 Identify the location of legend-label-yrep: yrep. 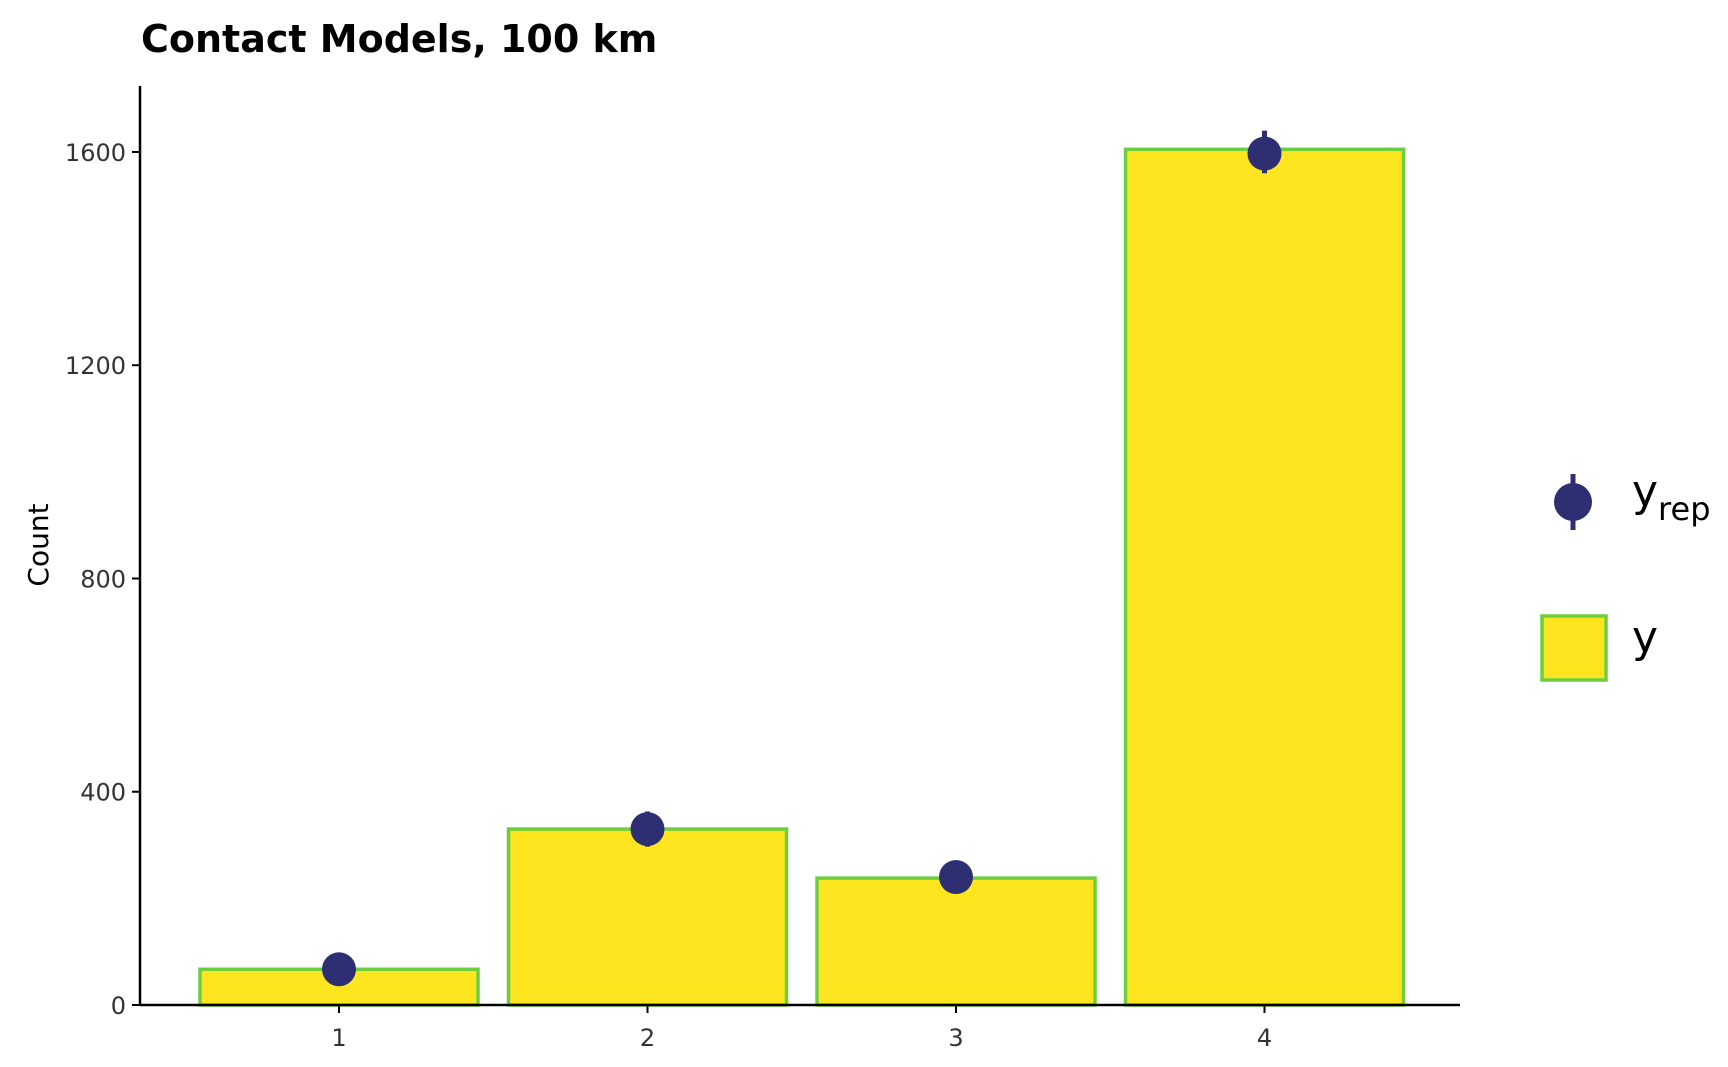
(1671, 497).